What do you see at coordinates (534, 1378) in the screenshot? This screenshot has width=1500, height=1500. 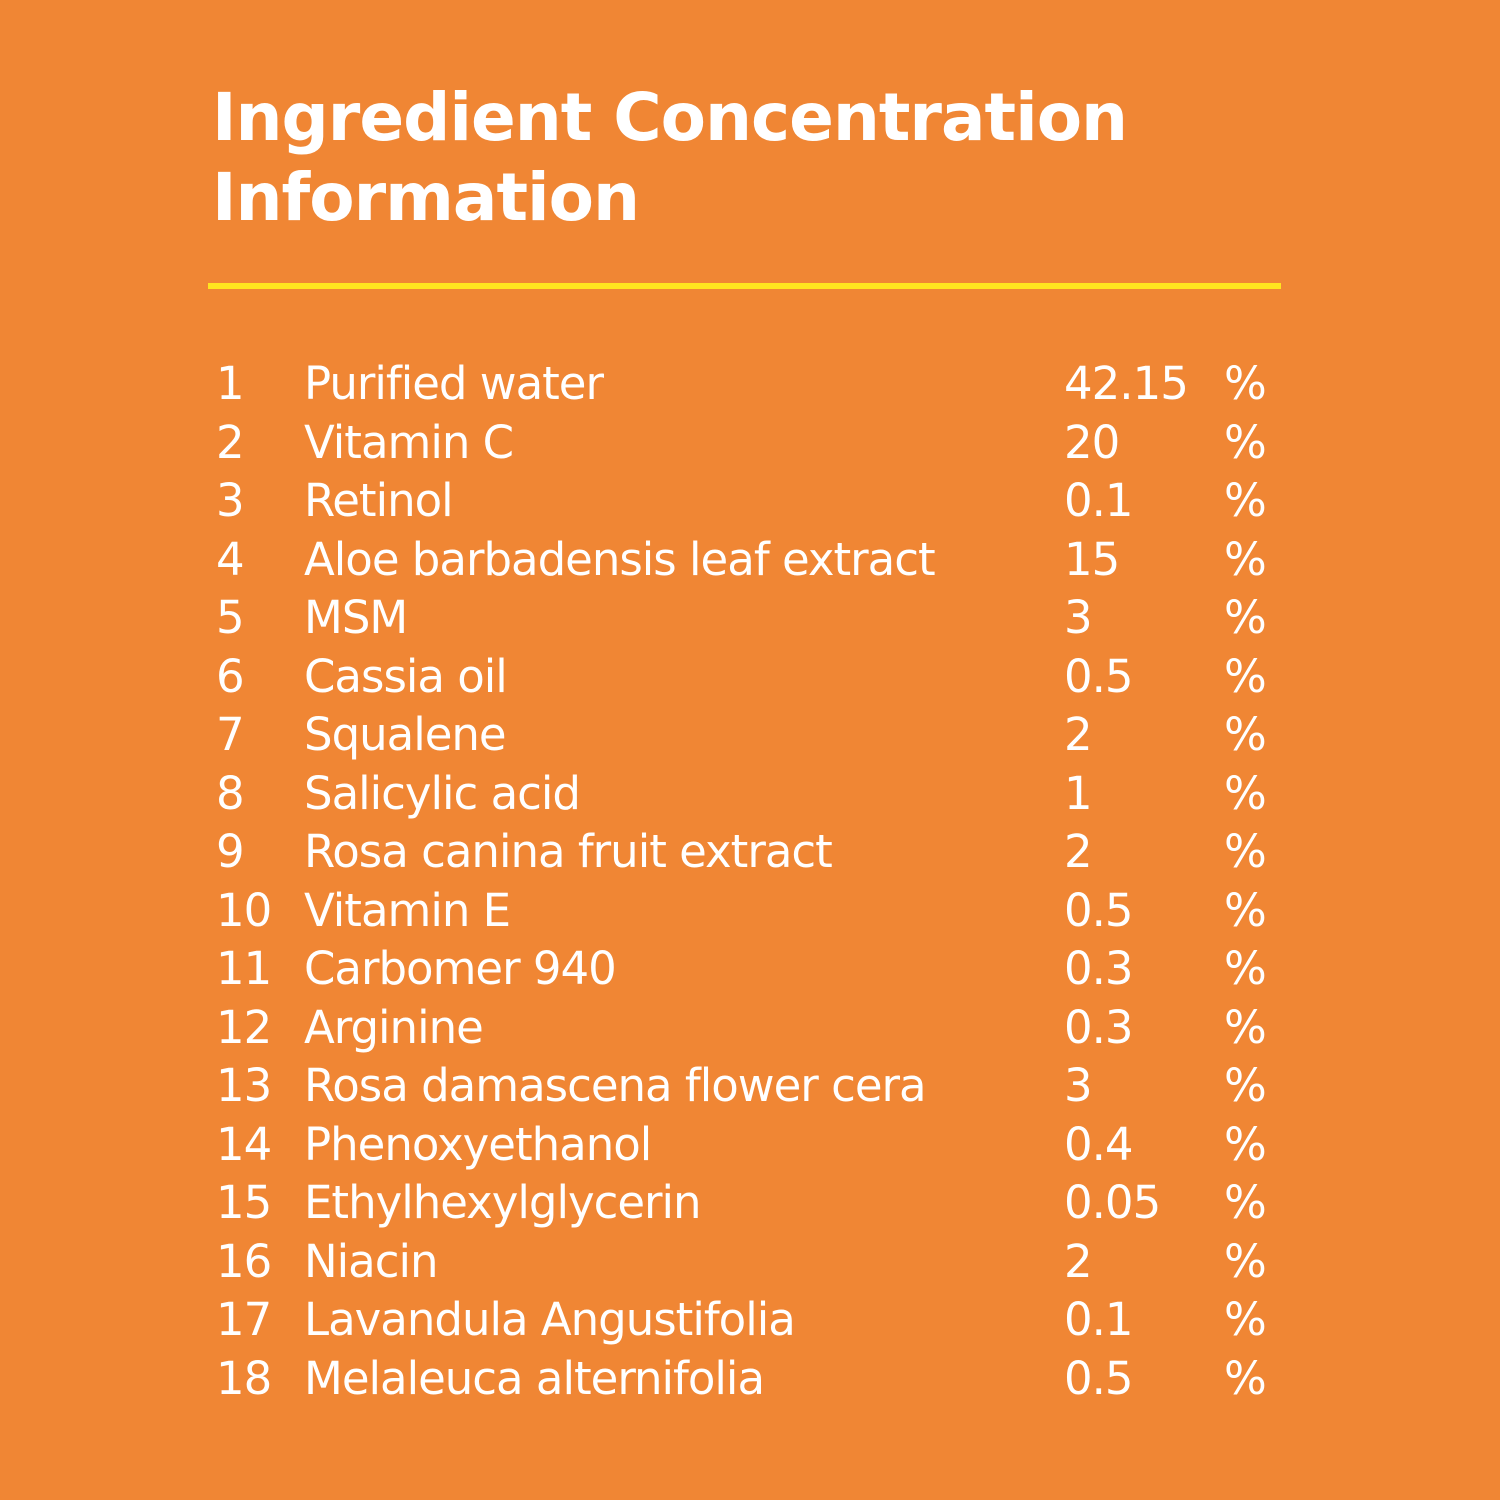 I see `ingredient-name: Melaleuca alternifolia` at bounding box center [534, 1378].